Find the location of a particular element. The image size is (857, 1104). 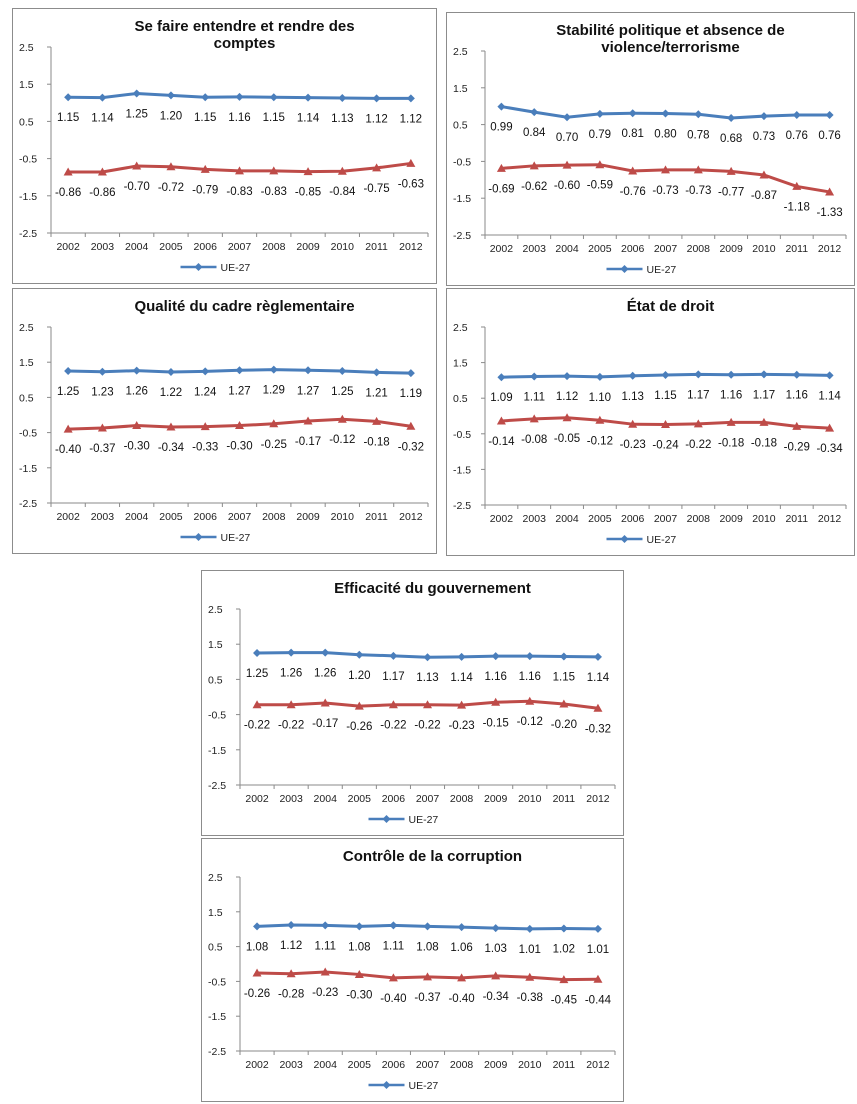

data-label: -0.08 is located at coordinates (534, 440).